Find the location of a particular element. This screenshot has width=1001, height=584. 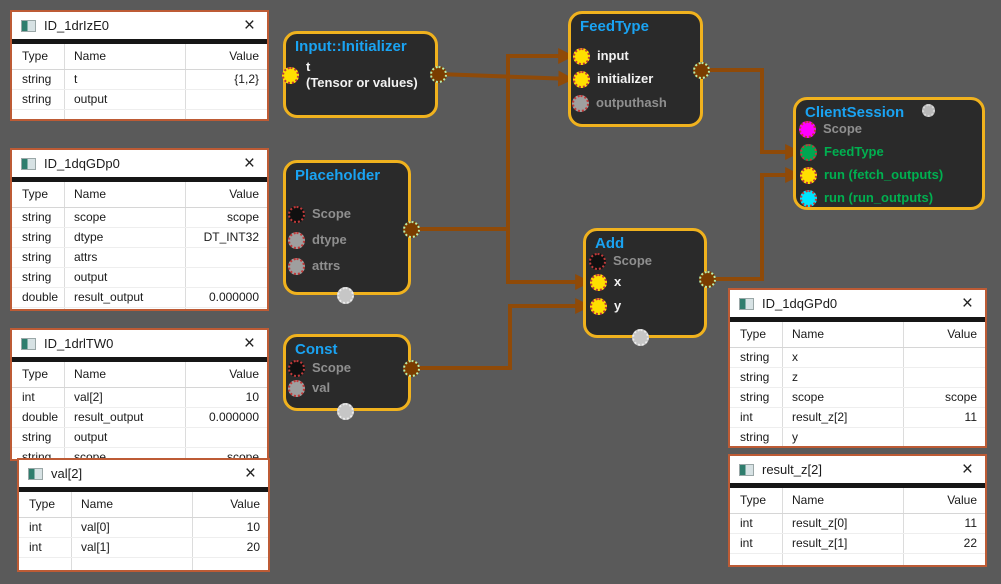

port-const-scope is located at coordinates (296, 368).